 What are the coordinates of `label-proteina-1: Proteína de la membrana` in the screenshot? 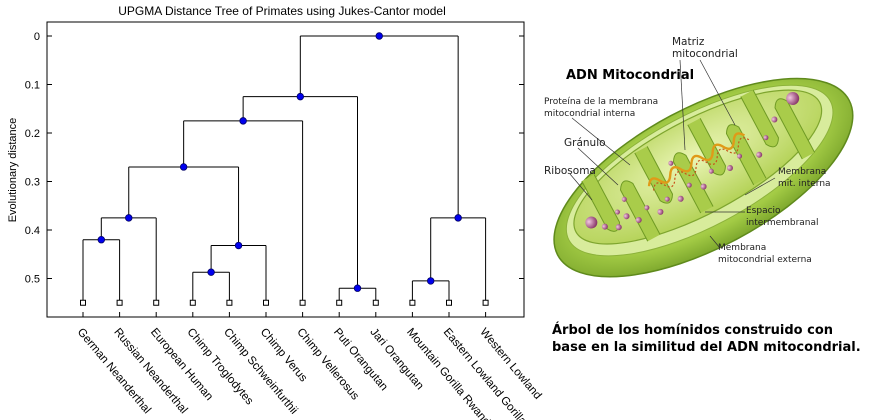 It's located at (601, 102).